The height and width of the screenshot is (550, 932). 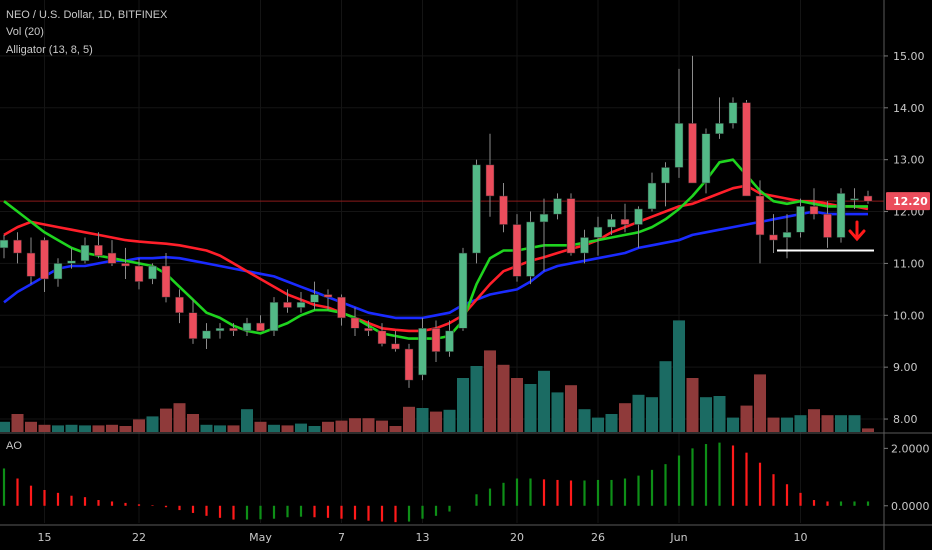 What do you see at coordinates (341, 537) in the screenshot?
I see `time-tick-label: 7` at bounding box center [341, 537].